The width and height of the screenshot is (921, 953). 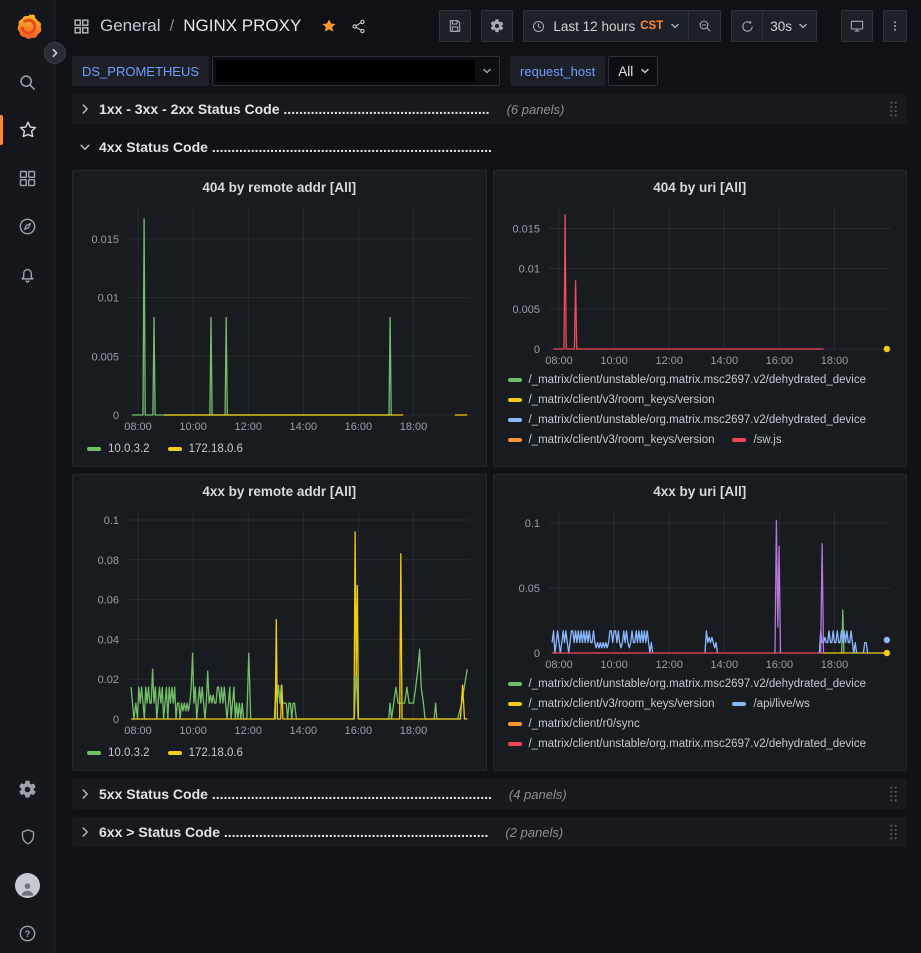 What do you see at coordinates (358, 26) in the screenshot?
I see `share-icon` at bounding box center [358, 26].